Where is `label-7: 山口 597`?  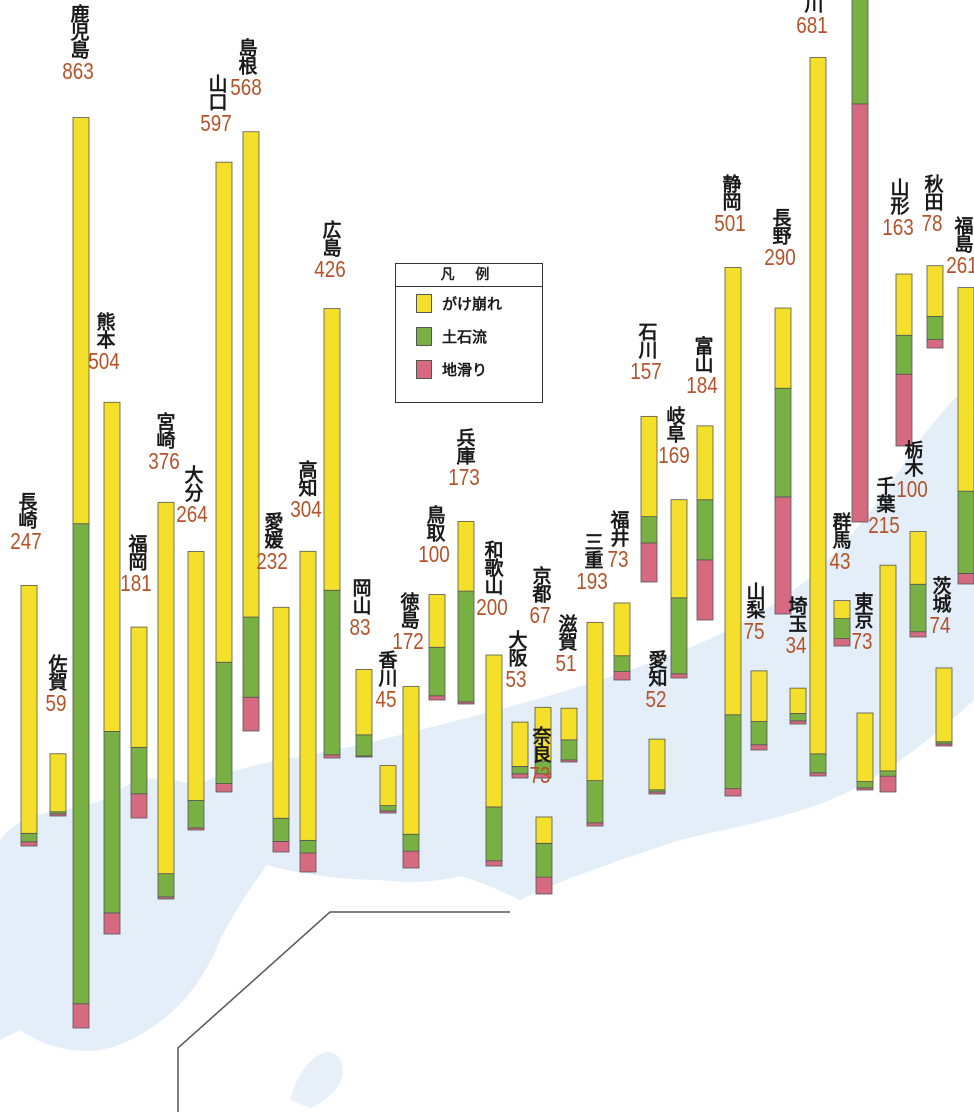
label-7: 山口 597 is located at coordinates (216, 104).